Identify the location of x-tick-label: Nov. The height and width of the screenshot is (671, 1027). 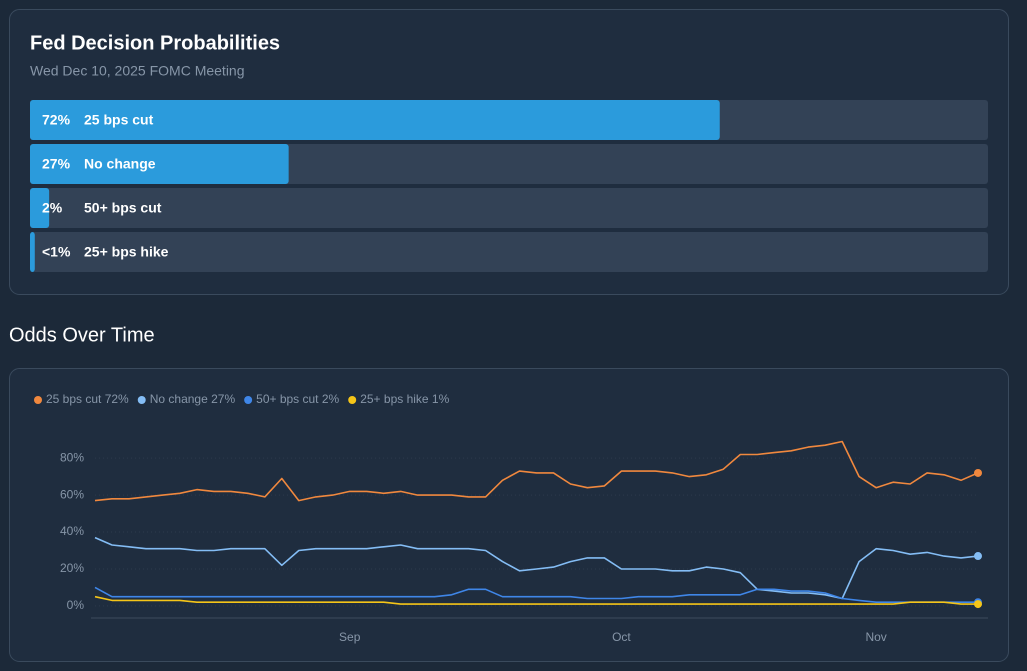
(875, 637).